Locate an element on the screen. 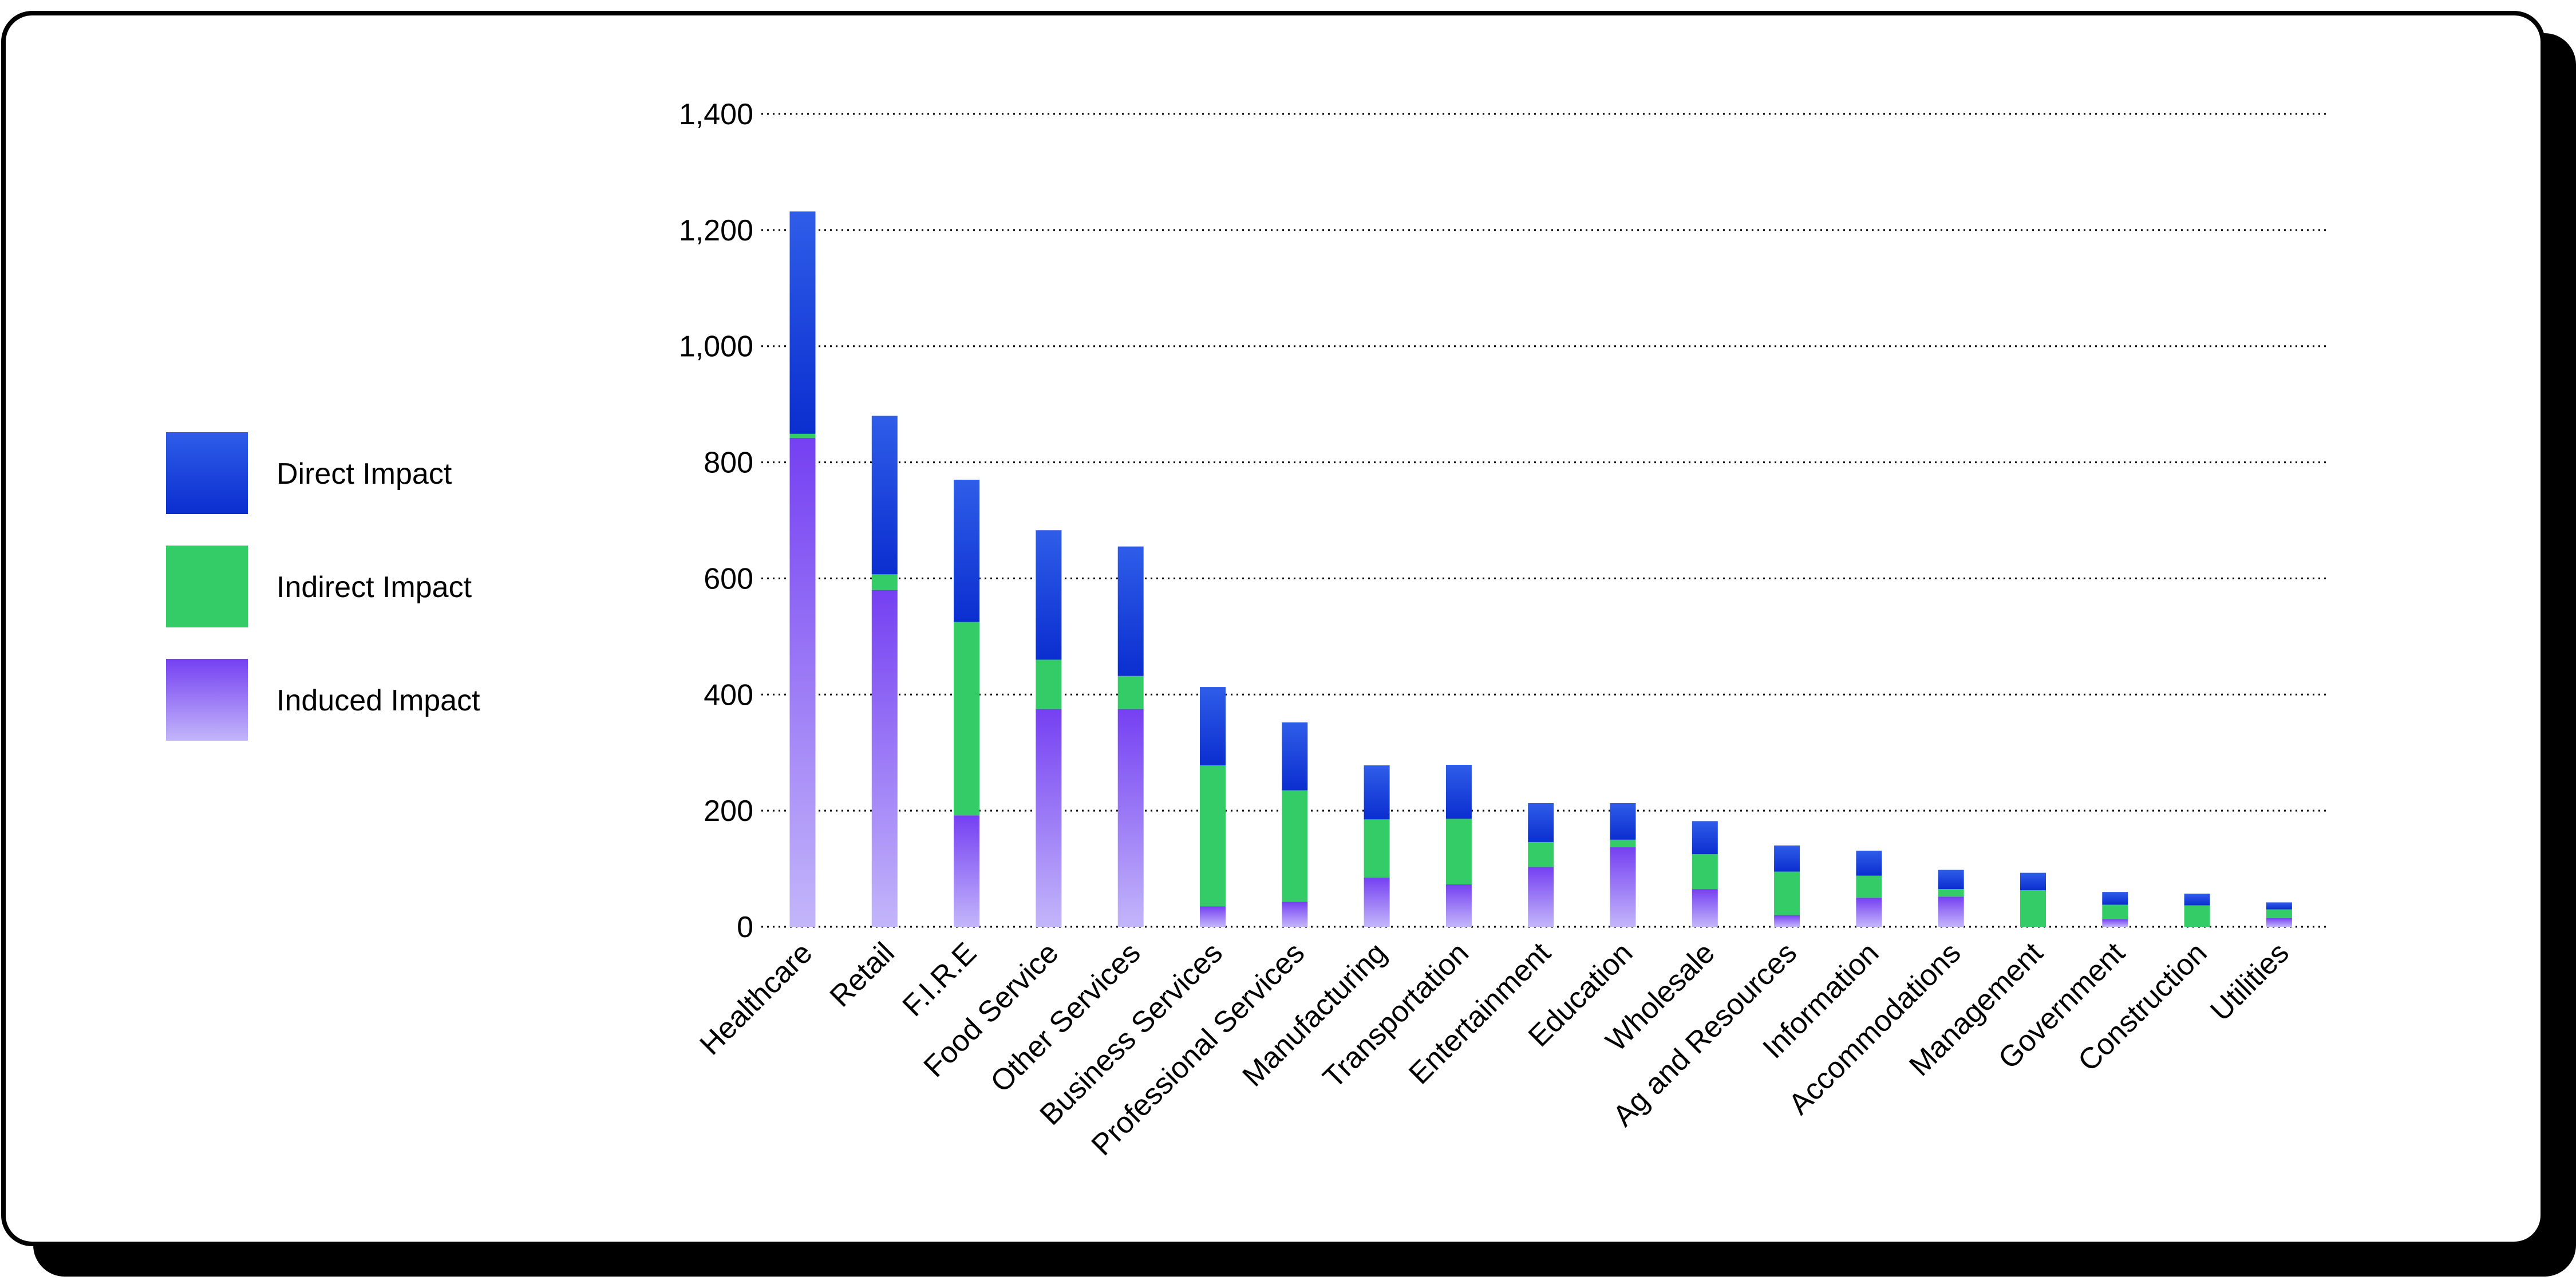 The image size is (2576, 1288). legend-item-indirect: Indirect Impact is located at coordinates (319, 586).